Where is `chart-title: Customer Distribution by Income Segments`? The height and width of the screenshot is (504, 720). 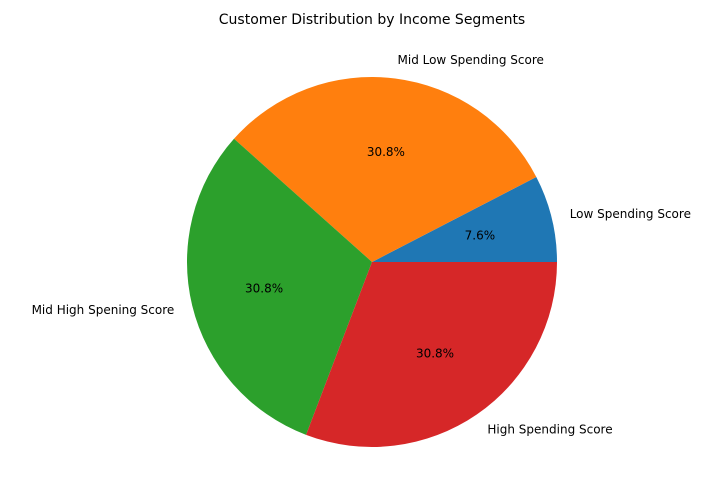 chart-title: Customer Distribution by Income Segments is located at coordinates (372, 20).